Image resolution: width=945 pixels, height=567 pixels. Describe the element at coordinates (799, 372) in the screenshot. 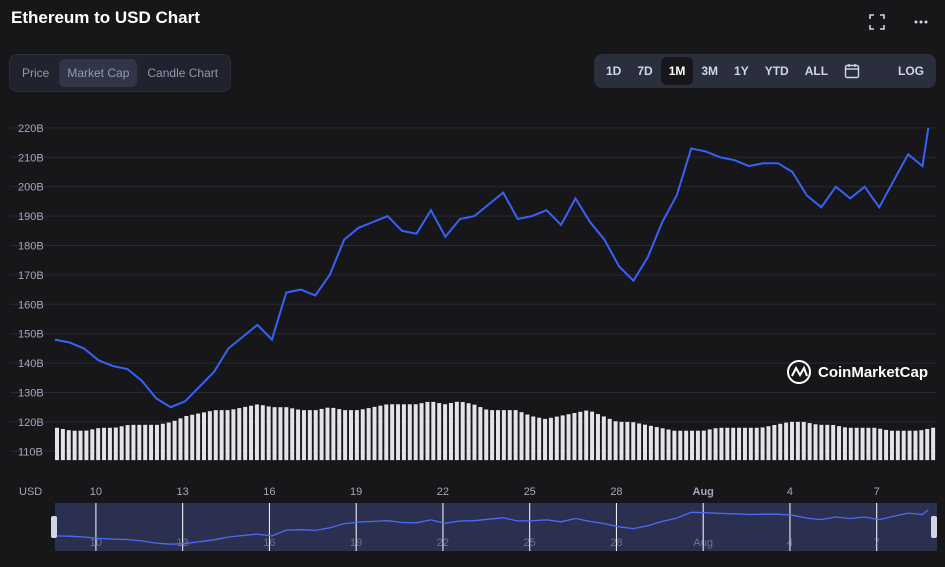

I see `coinmarketcap-icon` at that location.